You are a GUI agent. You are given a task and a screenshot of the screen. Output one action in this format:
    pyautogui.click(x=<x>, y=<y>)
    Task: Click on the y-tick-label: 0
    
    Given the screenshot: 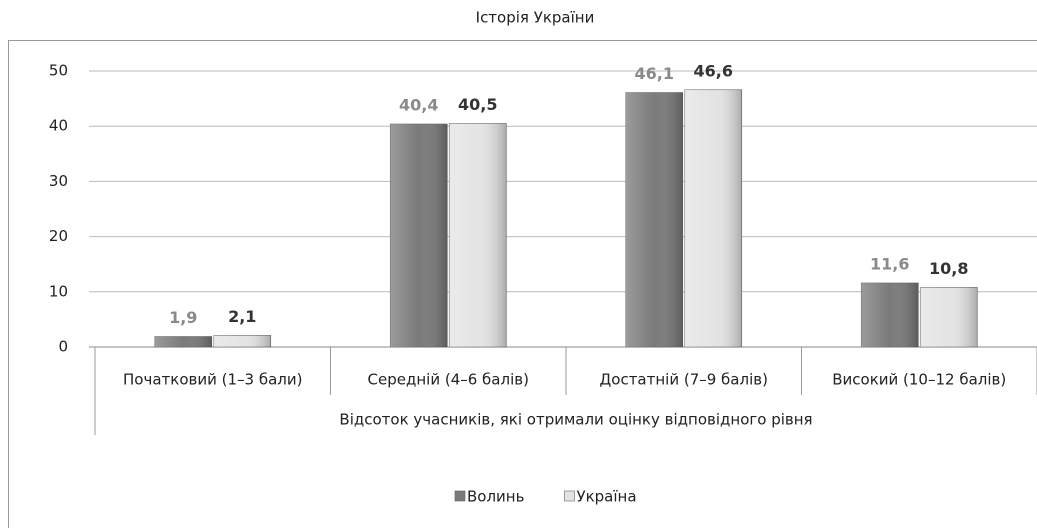 What is the action you would take?
    pyautogui.click(x=63, y=347)
    